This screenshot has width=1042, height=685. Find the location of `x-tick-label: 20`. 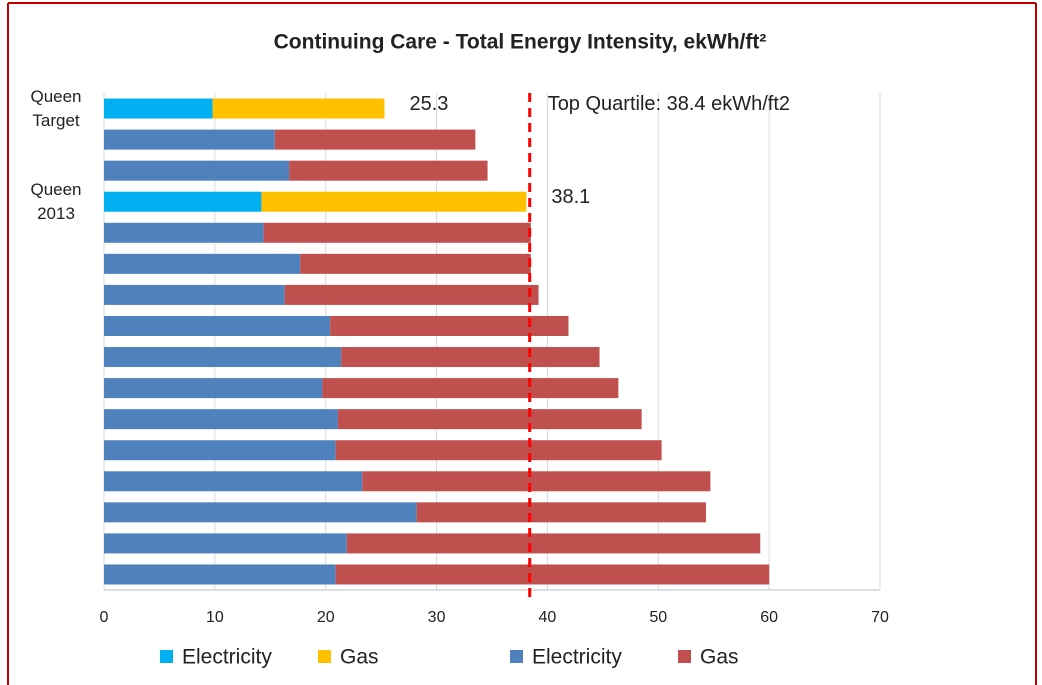

x-tick-label: 20 is located at coordinates (326, 617).